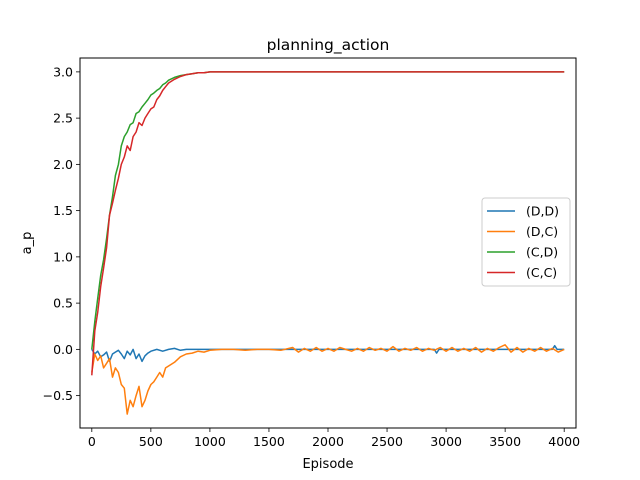 This screenshot has width=640, height=480. What do you see at coordinates (27, 243) in the screenshot?
I see `y-axis-label: a_p` at bounding box center [27, 243].